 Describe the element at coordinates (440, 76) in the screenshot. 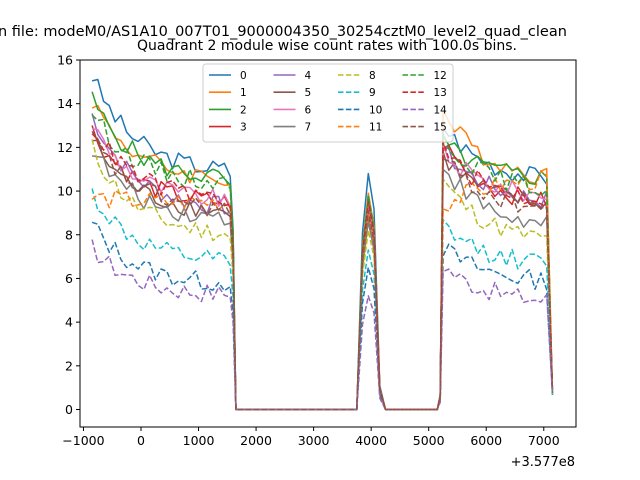

I see `legend-label: 12` at that location.